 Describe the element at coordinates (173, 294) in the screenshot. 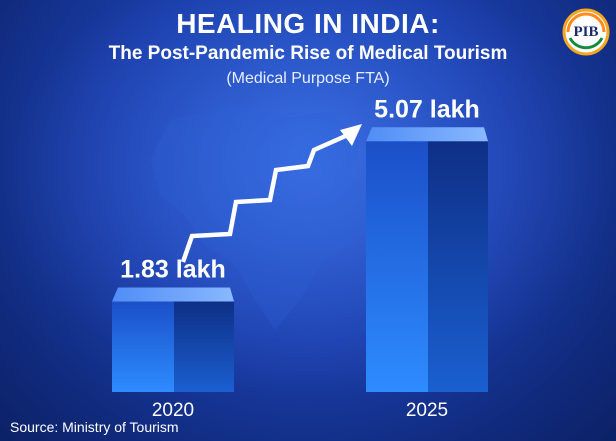

I see `bar-top-2020` at that location.